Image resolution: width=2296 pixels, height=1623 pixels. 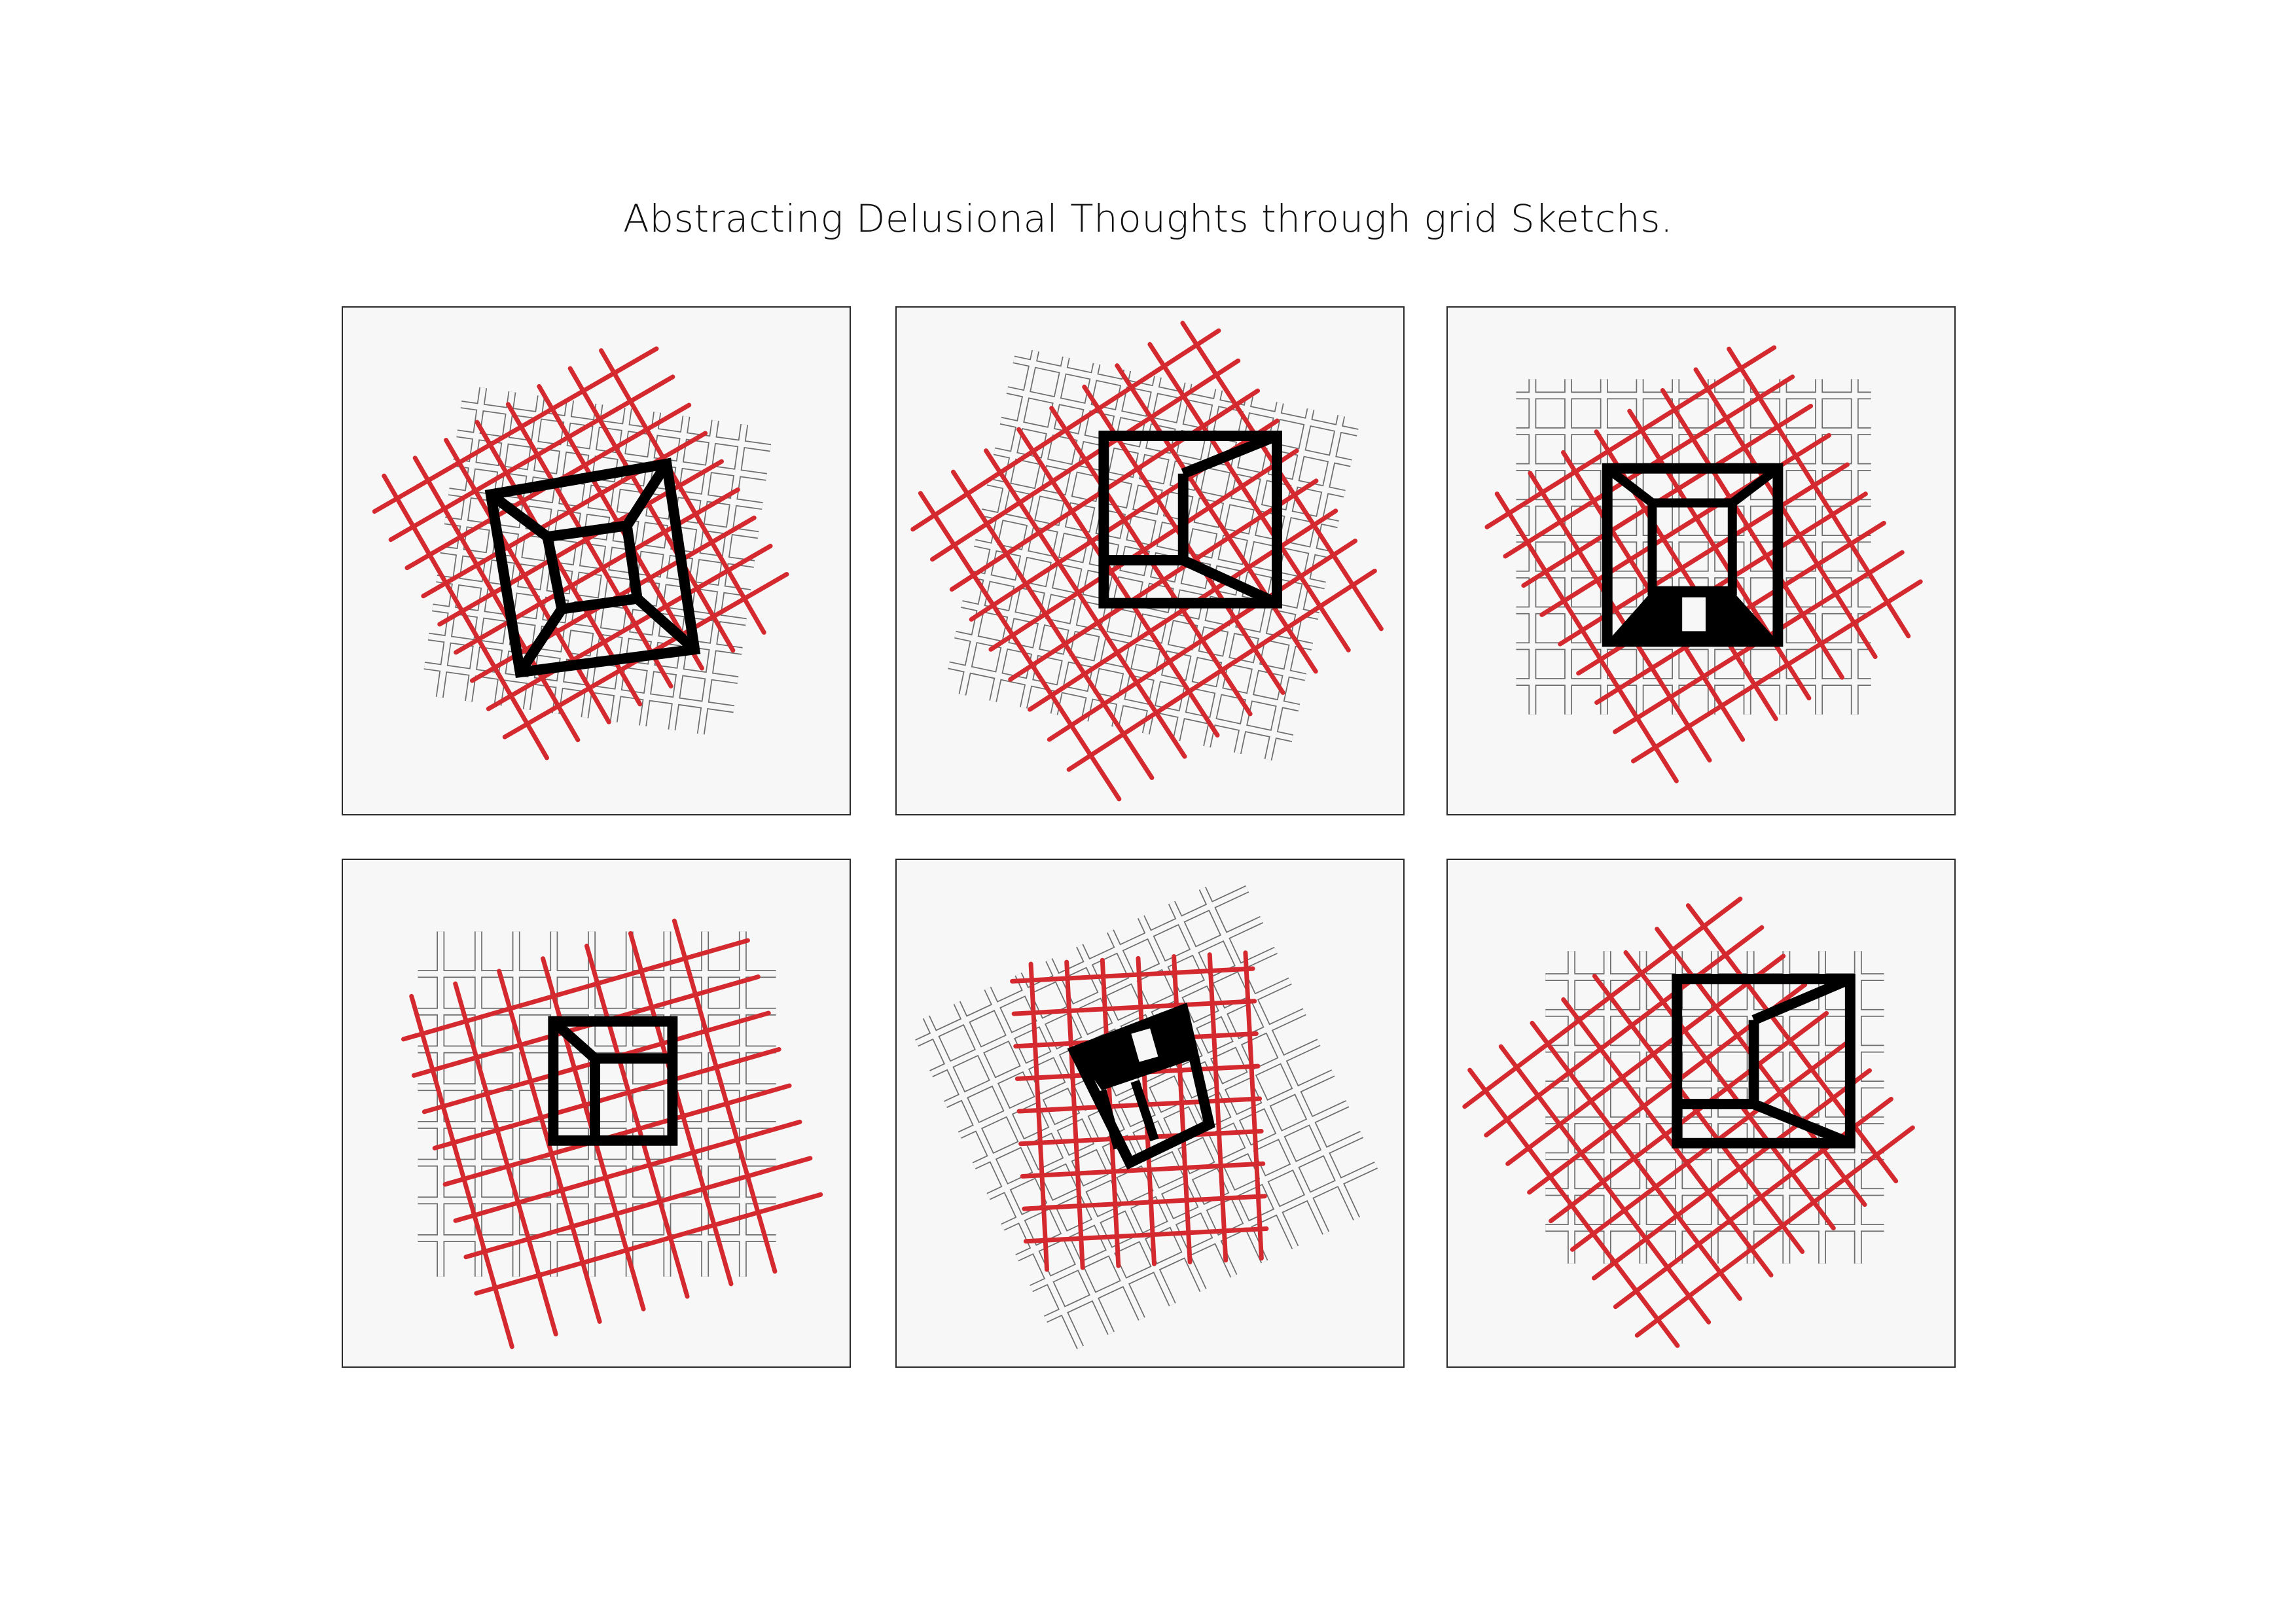 I want to click on sketch-6-drawing, so click(x=1688, y=1122).